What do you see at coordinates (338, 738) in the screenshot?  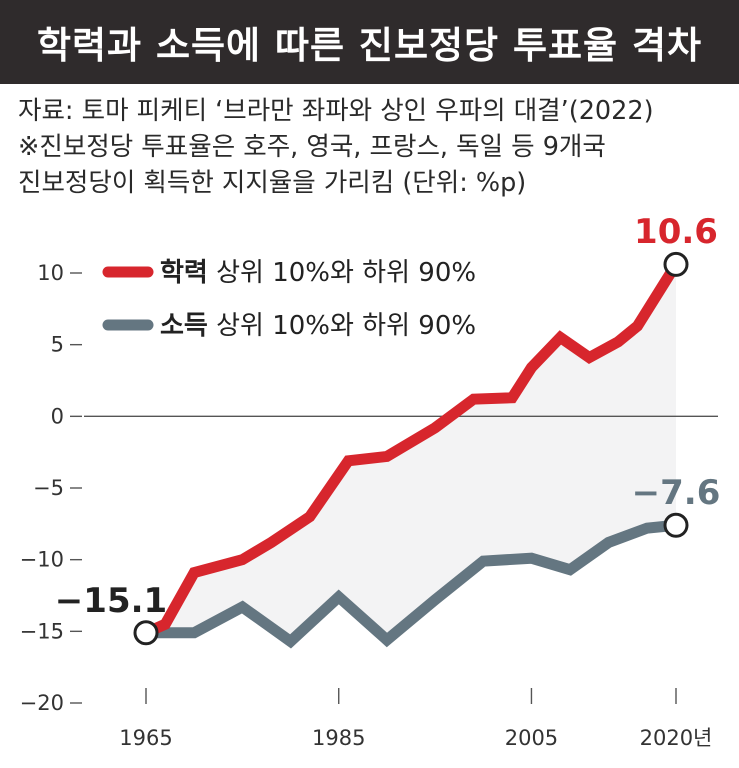 I see `x-tick-label: 1985` at bounding box center [338, 738].